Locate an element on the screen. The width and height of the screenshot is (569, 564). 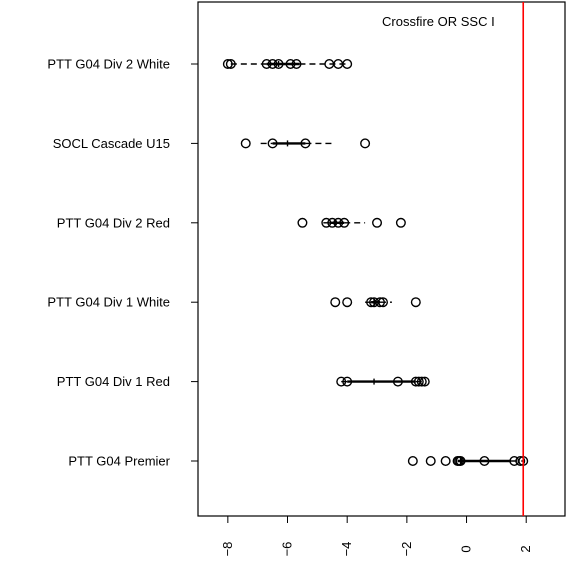
x-tick-label: −6 is located at coordinates (287, 549).